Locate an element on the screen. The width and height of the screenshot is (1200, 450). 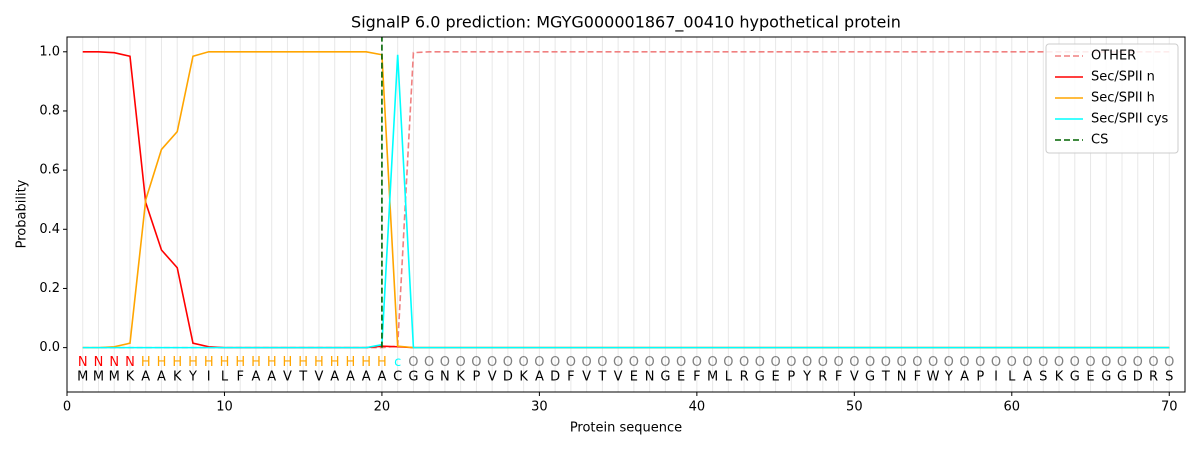
y-tick-label: 0.2 is located at coordinates (49, 288).